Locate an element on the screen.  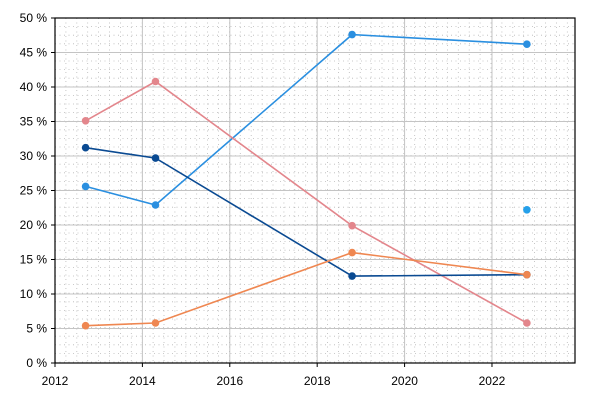
y-tick-label: 0 % is located at coordinates (36, 363).